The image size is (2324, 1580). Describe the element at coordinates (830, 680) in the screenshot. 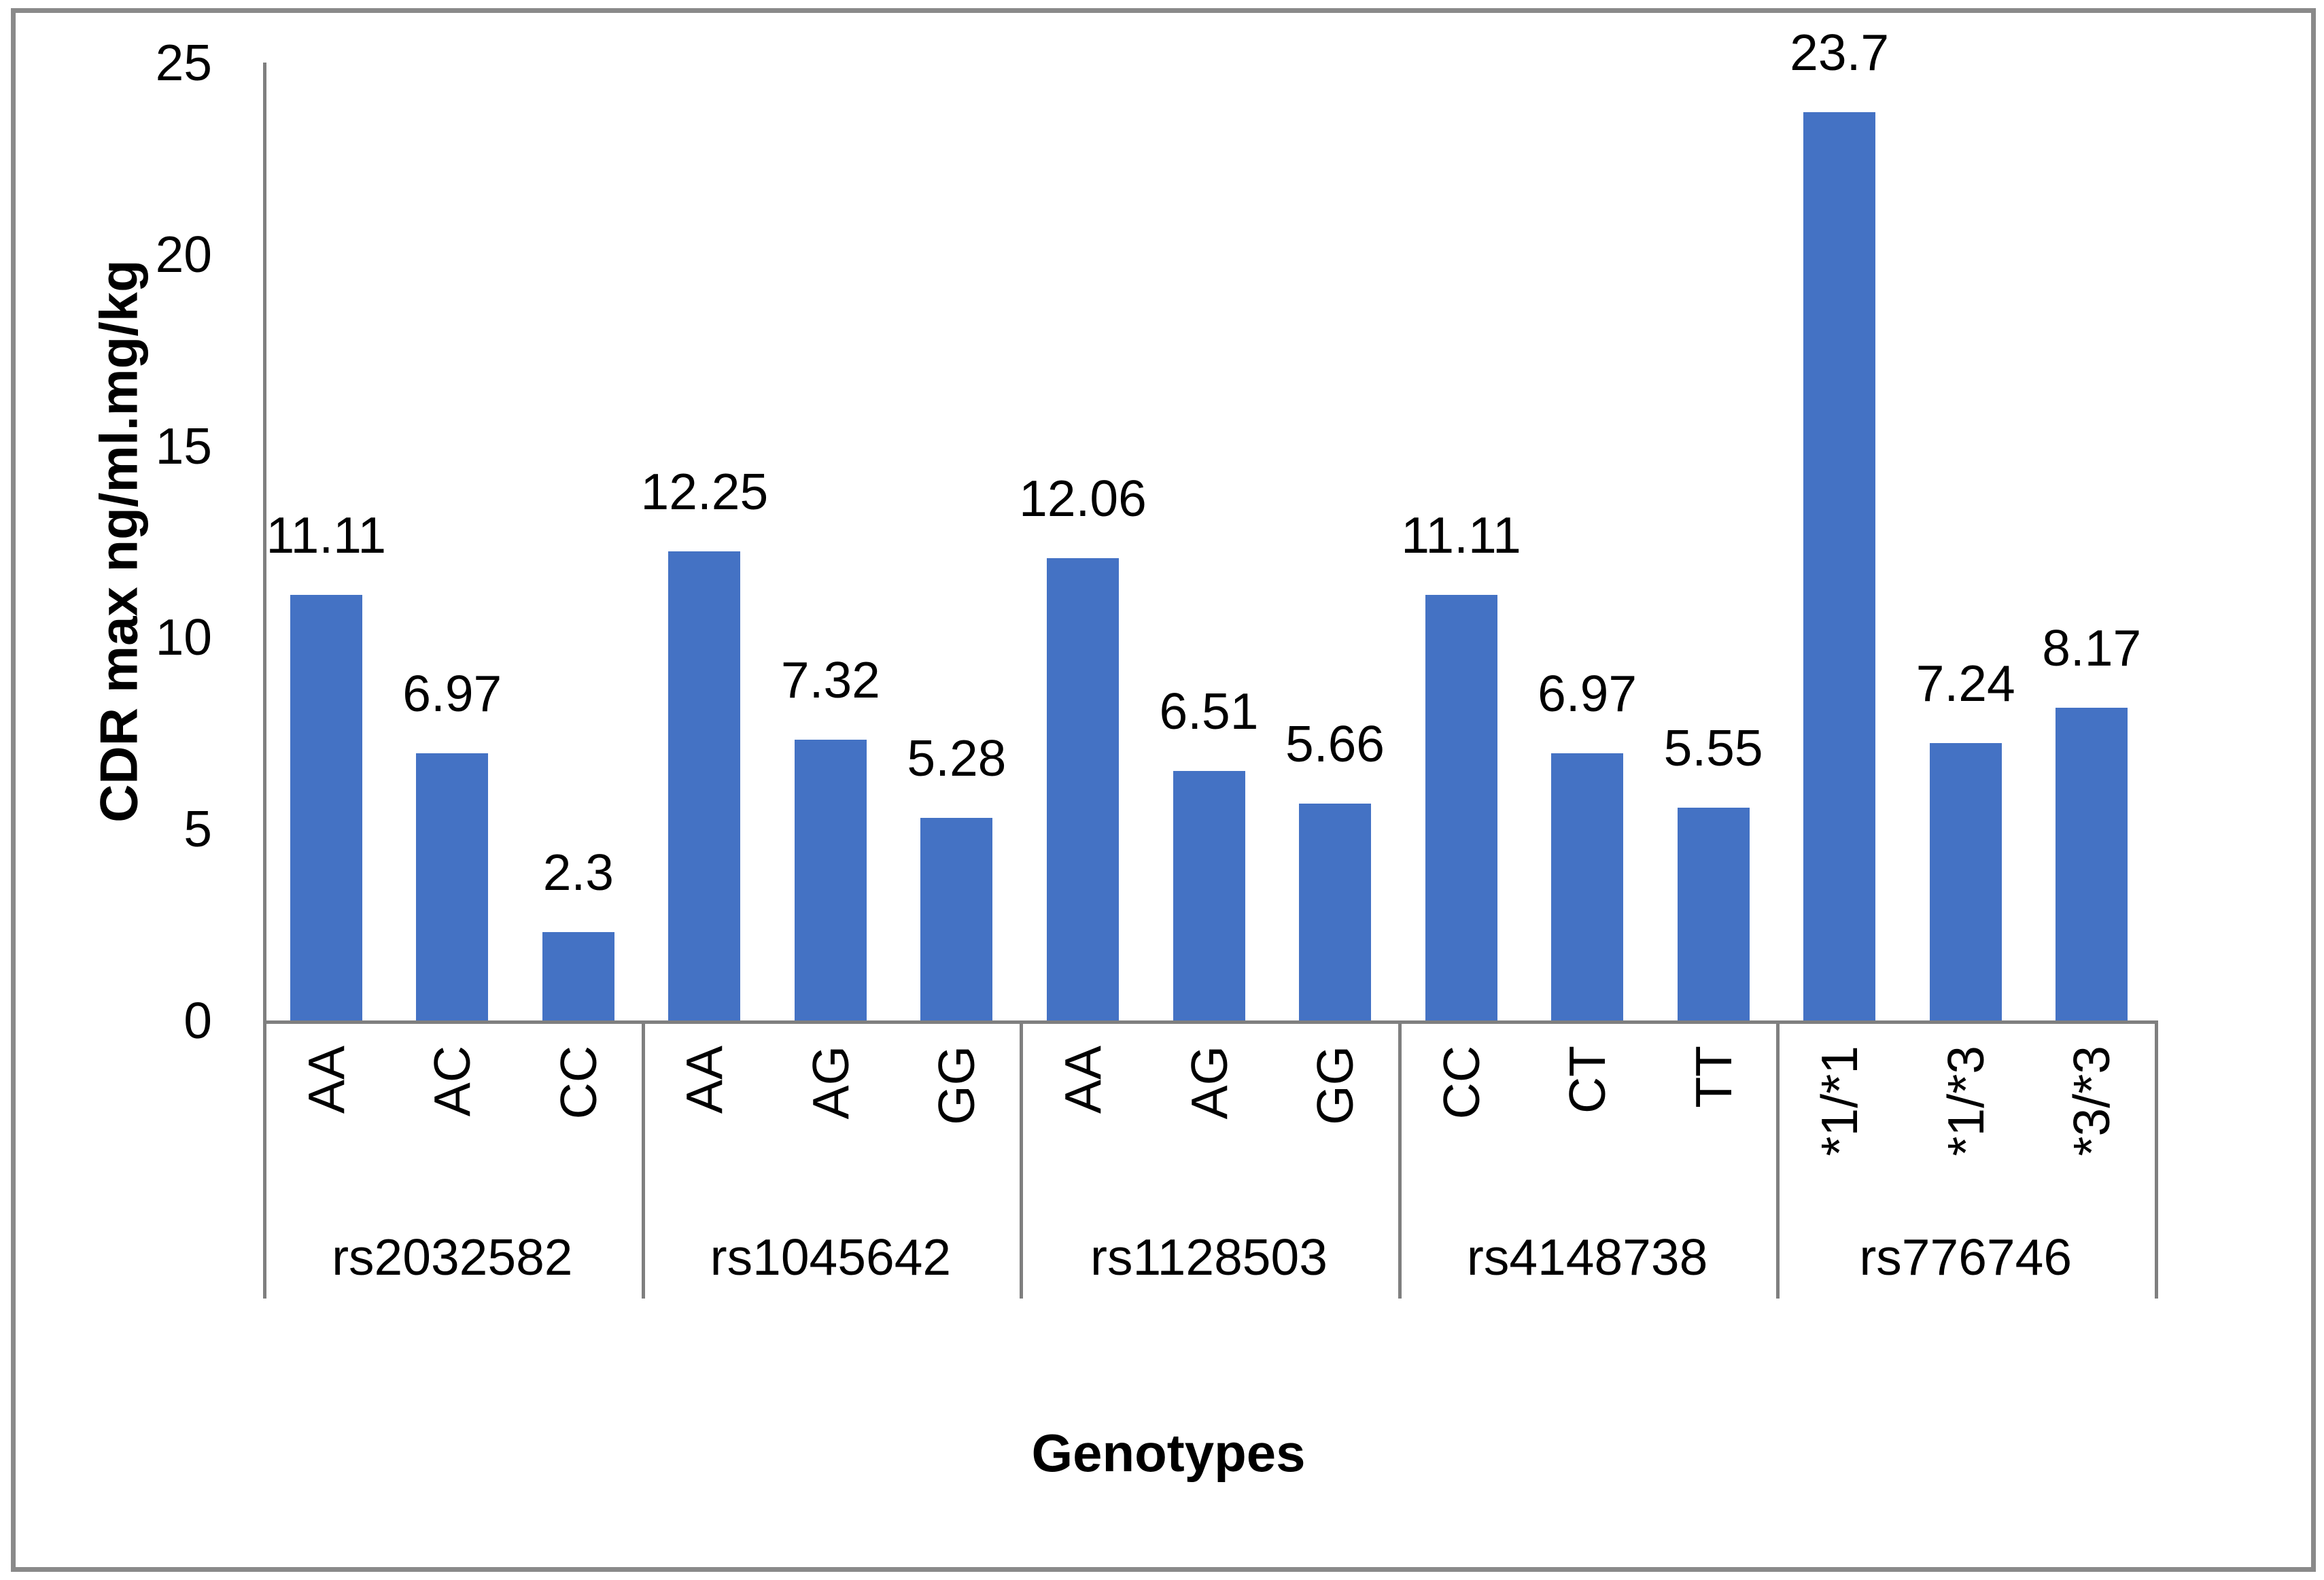

I see `bar-value-label: 7.32` at that location.